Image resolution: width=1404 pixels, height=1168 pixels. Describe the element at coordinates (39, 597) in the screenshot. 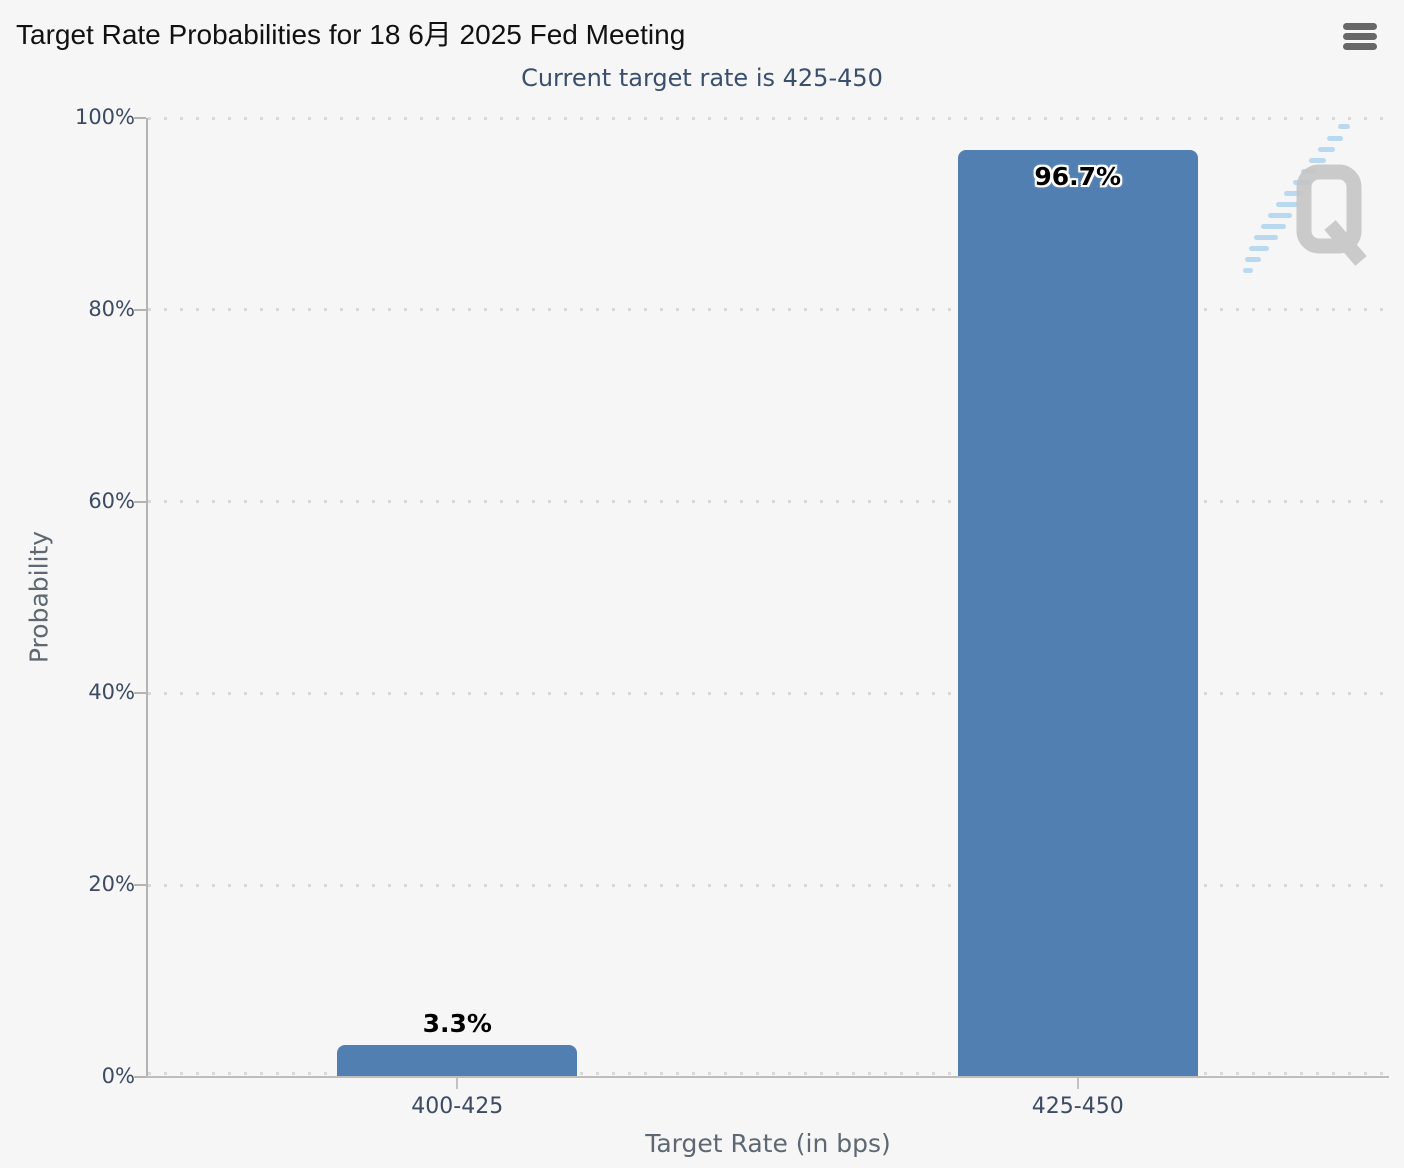

I see `y-axis-title: Probability` at that location.